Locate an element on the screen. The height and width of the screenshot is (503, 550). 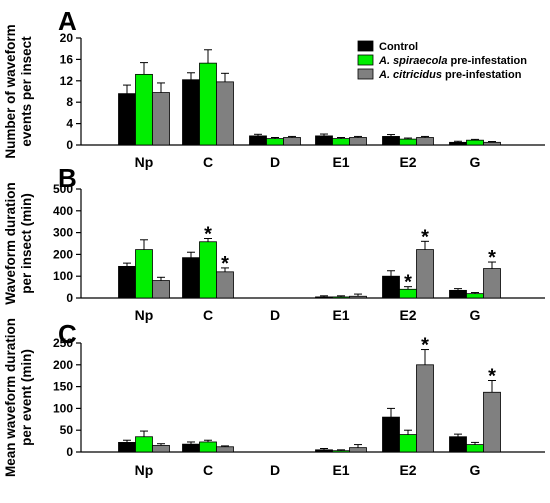
legend-label: A. citricidus pre-infestation is located at coordinates (450, 75).